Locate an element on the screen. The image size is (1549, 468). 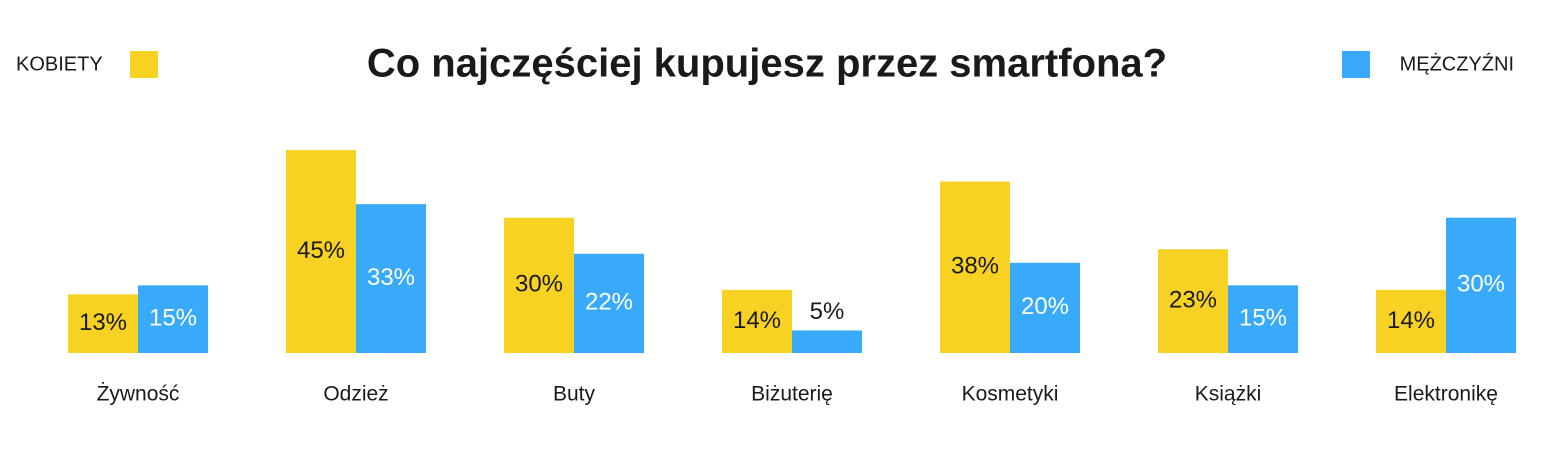
value-label: 20% is located at coordinates (1045, 306).